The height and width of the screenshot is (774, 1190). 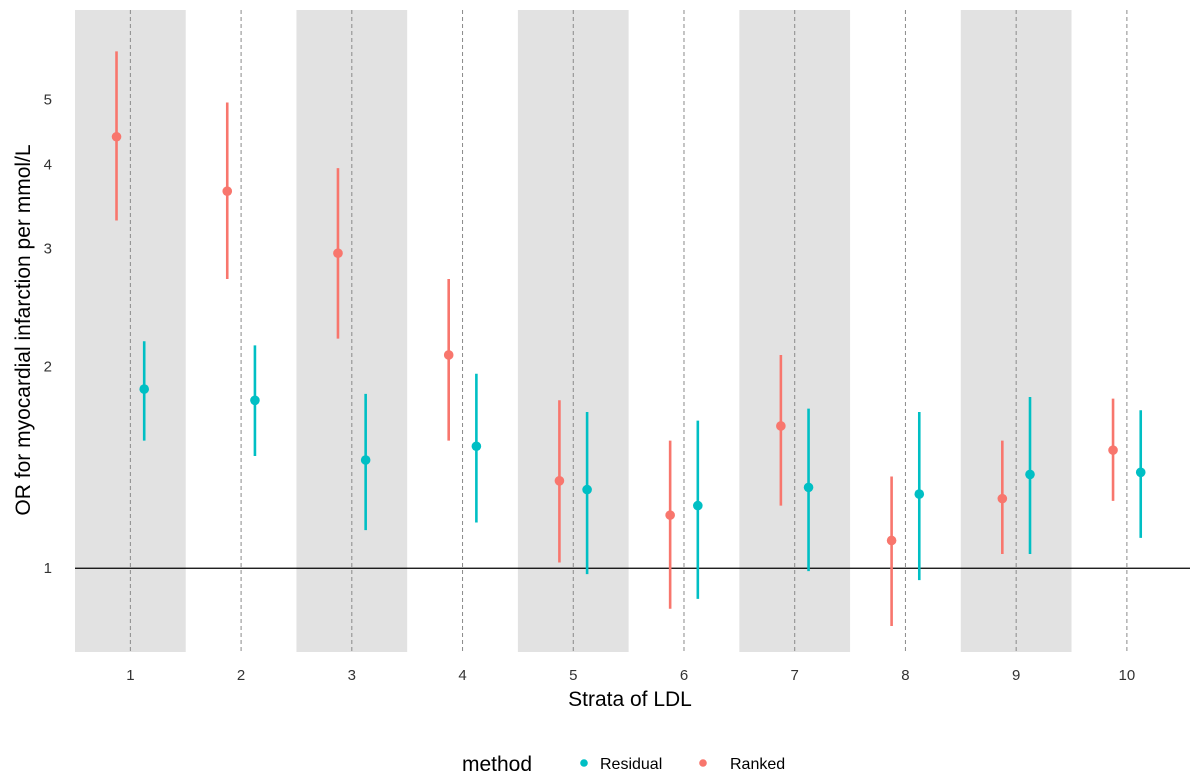 What do you see at coordinates (352, 675) in the screenshot?
I see `x-tick-label-3: 3` at bounding box center [352, 675].